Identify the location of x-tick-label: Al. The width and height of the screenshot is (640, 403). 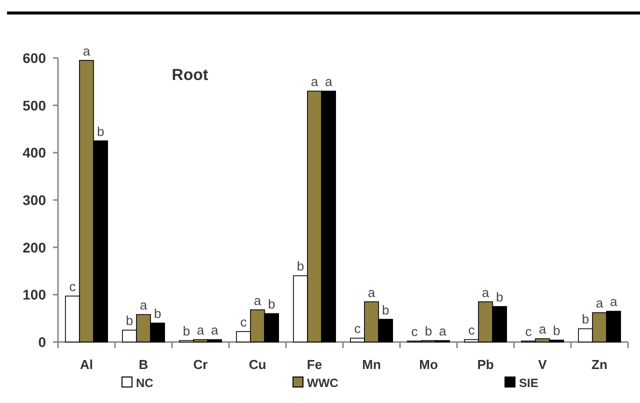
(86, 364).